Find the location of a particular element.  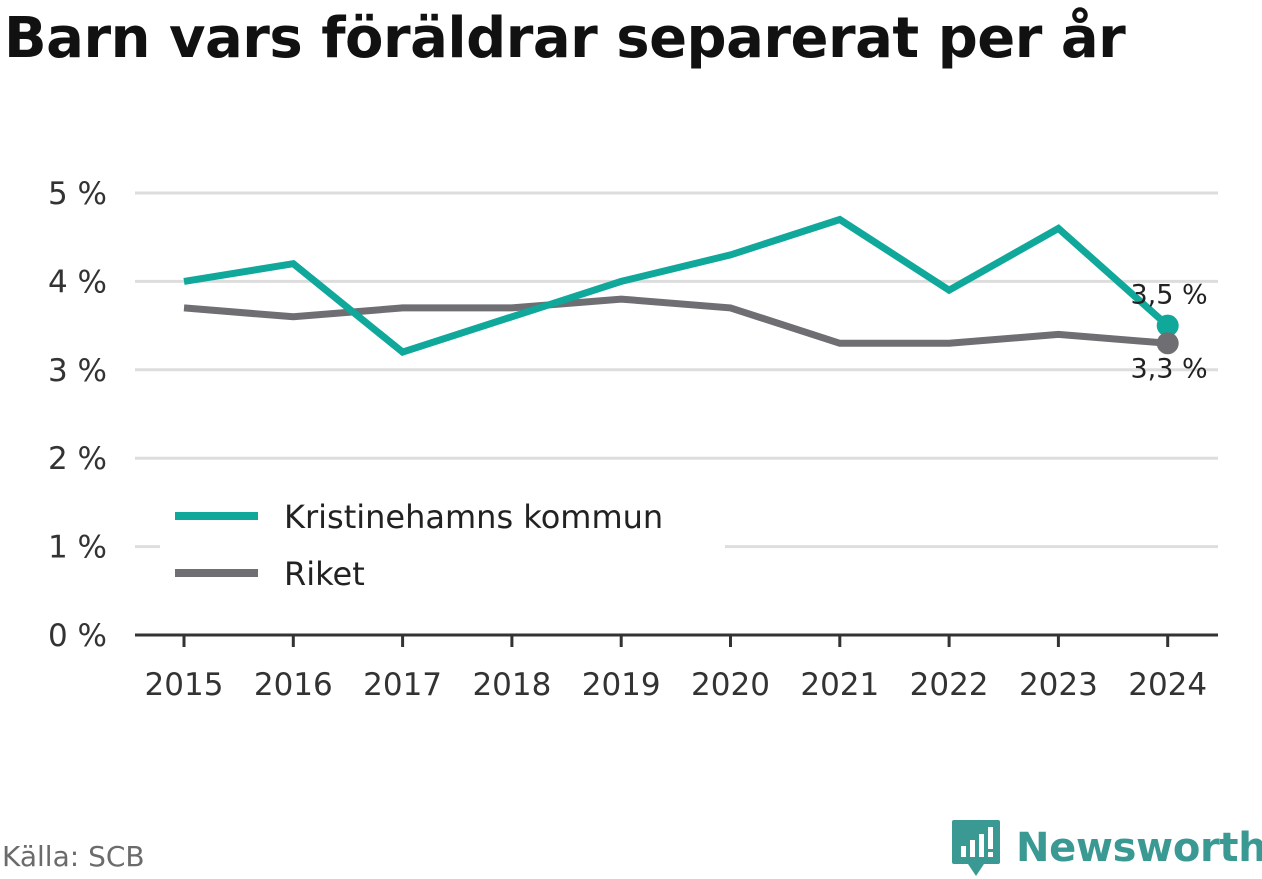

series-lines is located at coordinates (677, 286).